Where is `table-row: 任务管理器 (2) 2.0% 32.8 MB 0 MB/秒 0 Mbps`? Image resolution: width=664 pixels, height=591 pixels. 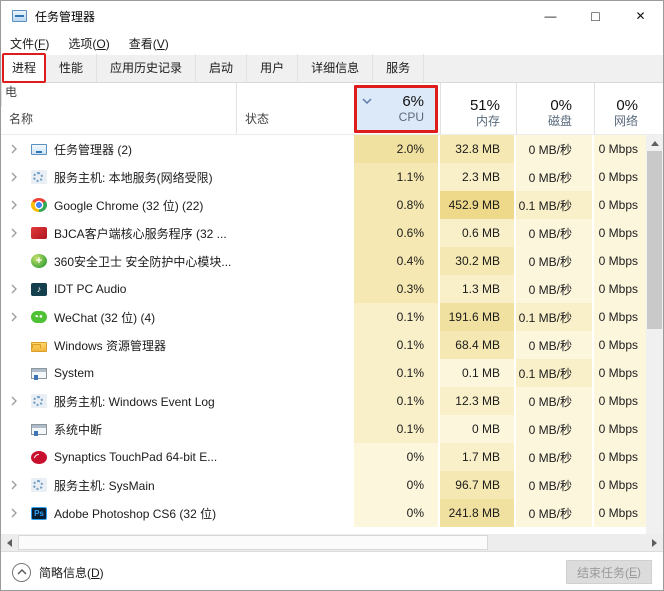 table-row: 任务管理器 (2) 2.0% 32.8 MB 0 MB/秒 0 Mbps is located at coordinates (332, 149).